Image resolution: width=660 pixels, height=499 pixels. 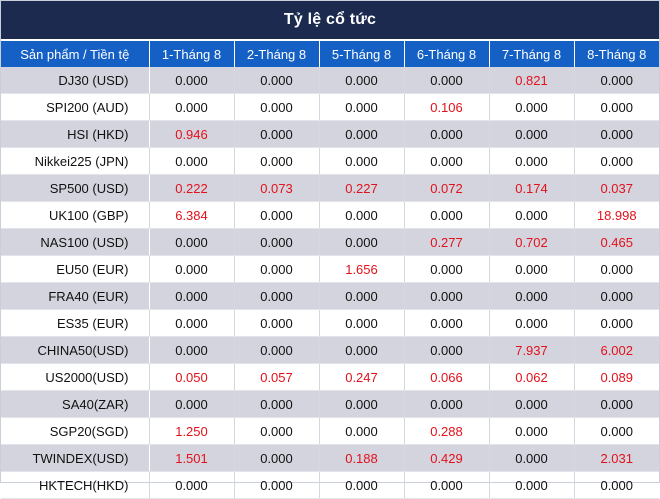 I want to click on col-header-product: Sản phẩm / Tiền tệ, so click(x=75, y=54).